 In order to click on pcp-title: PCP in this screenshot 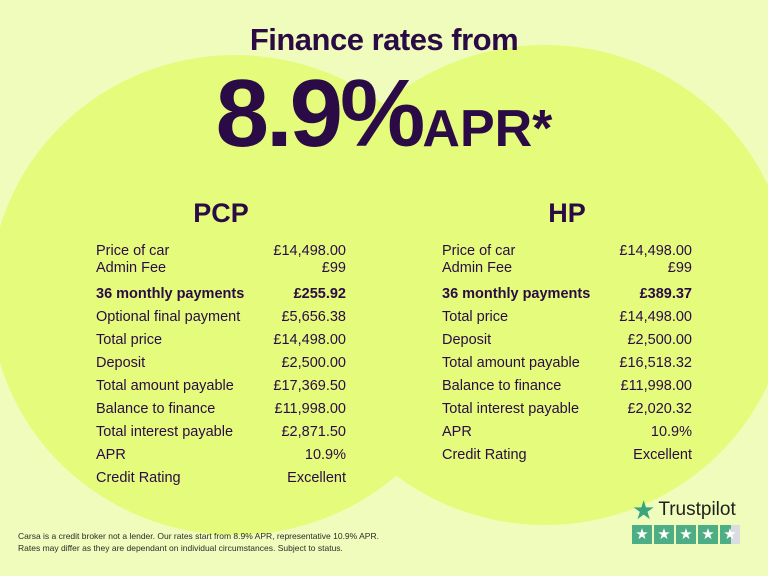, I will do `click(221, 213)`.